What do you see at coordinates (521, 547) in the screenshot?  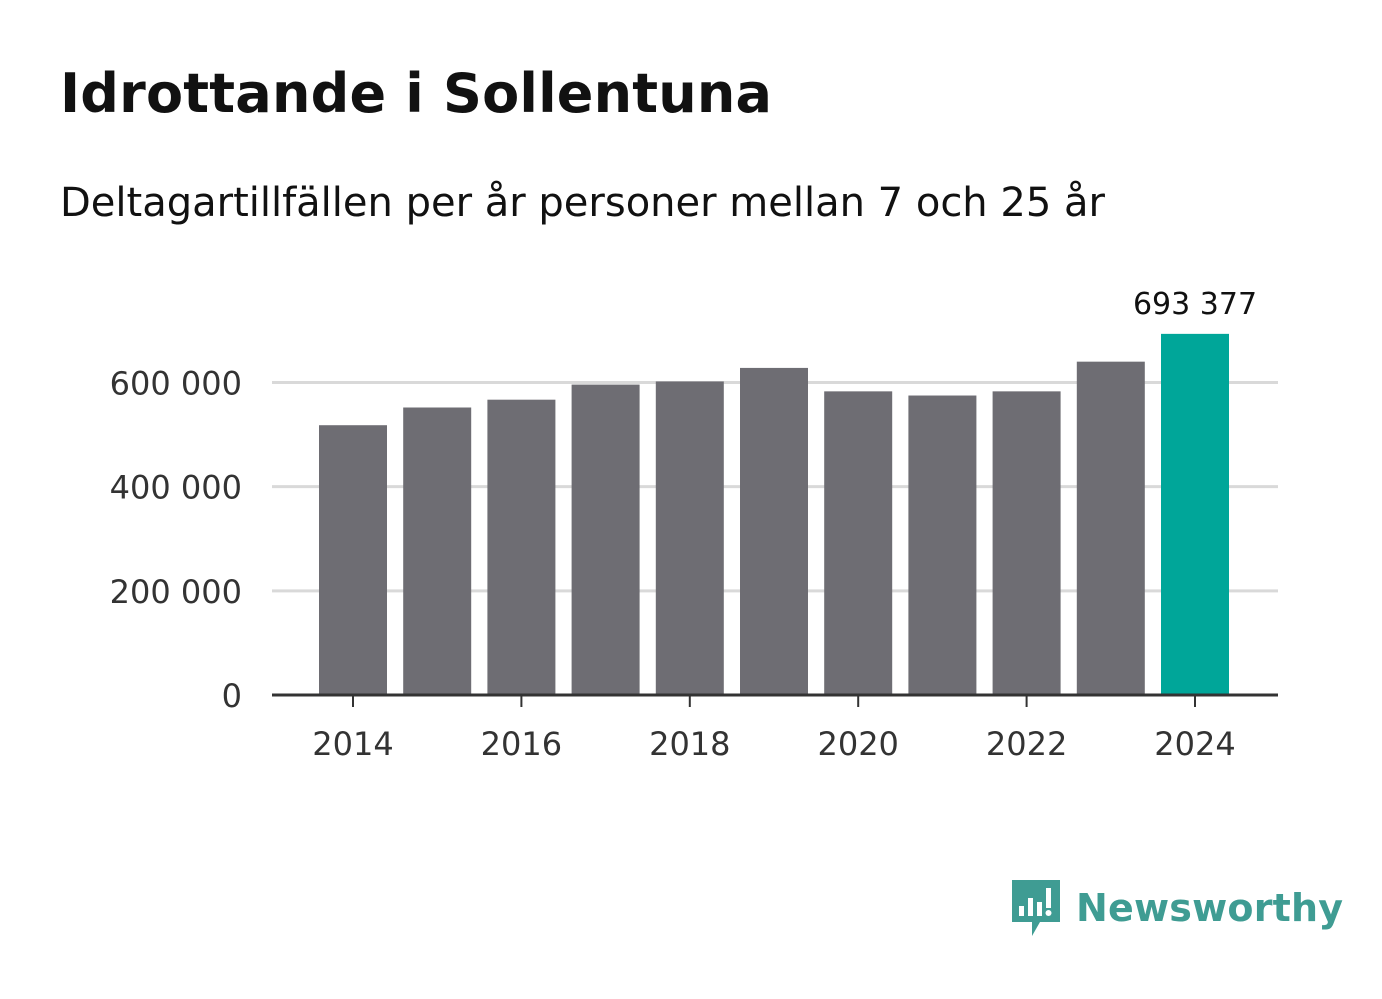 I see `bar-2016` at bounding box center [521, 547].